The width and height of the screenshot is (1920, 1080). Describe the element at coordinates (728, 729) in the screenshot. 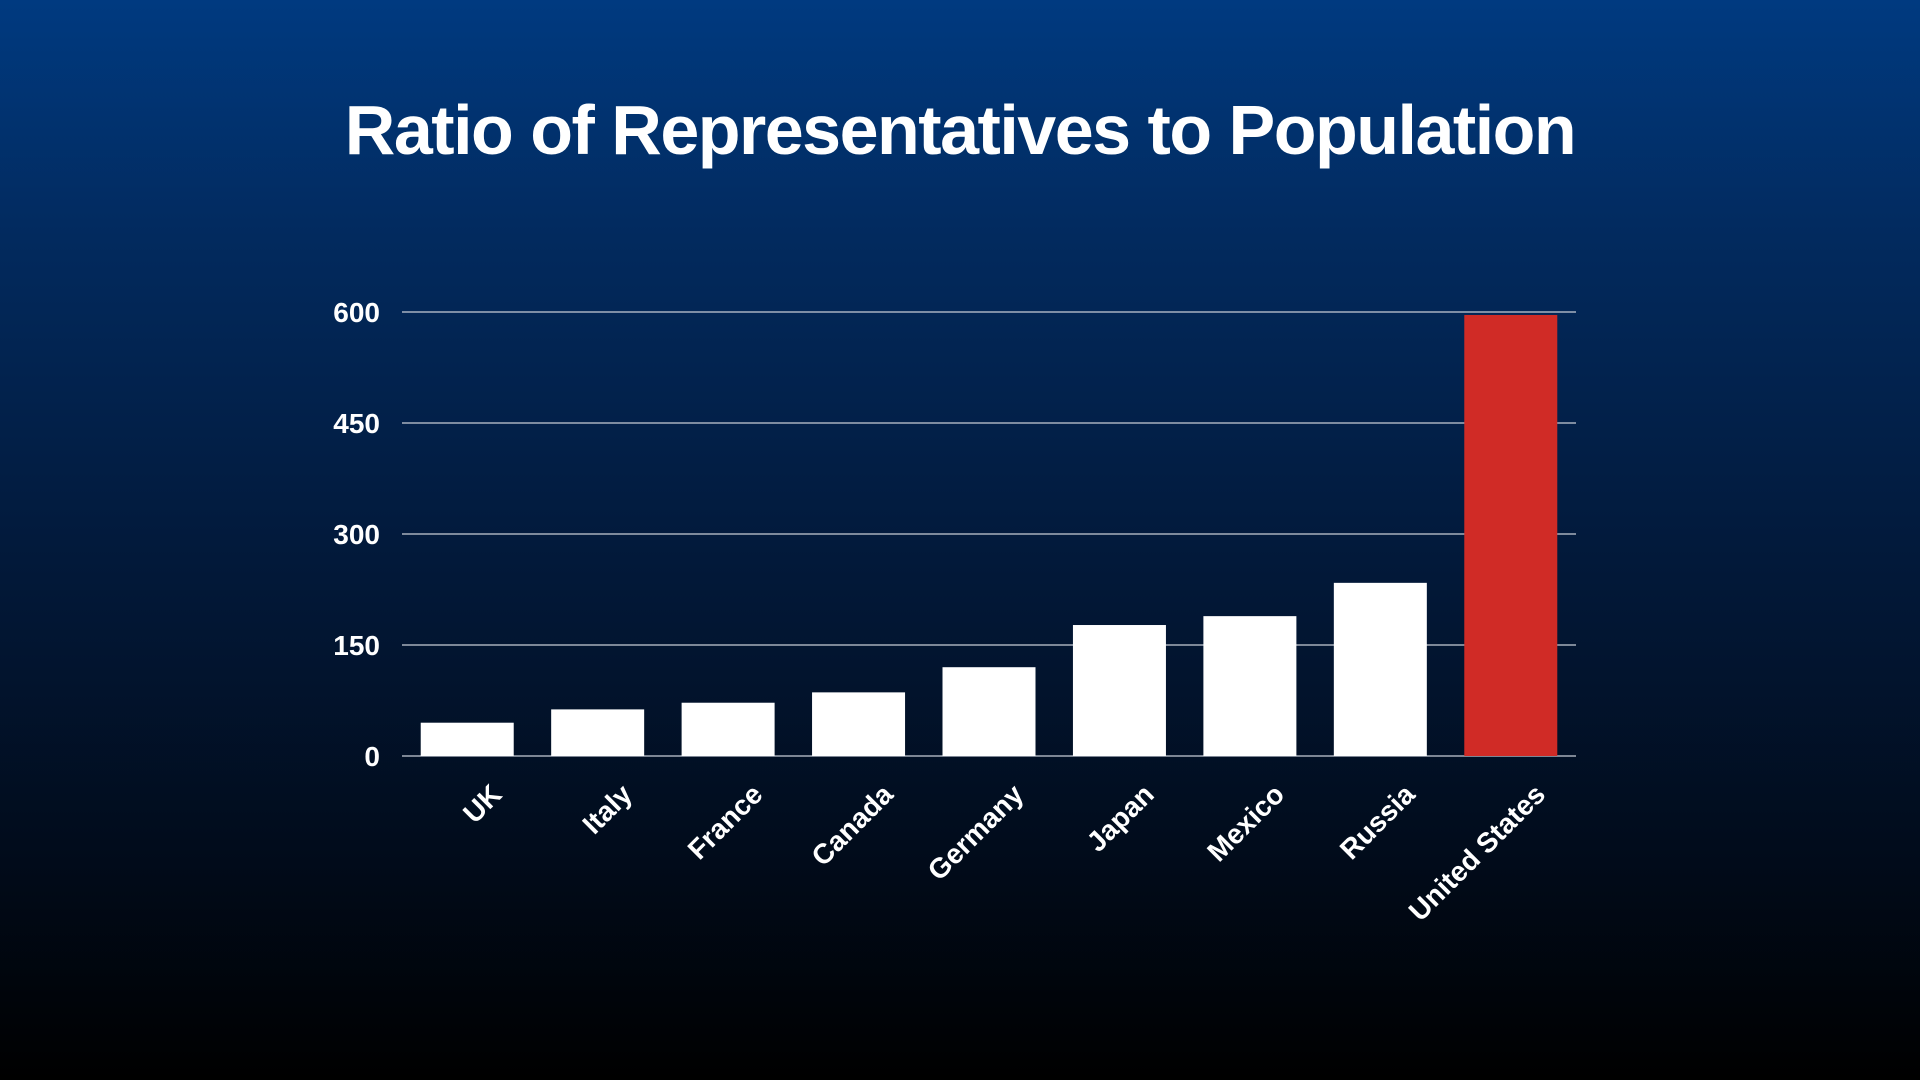

I see `bar-france` at that location.